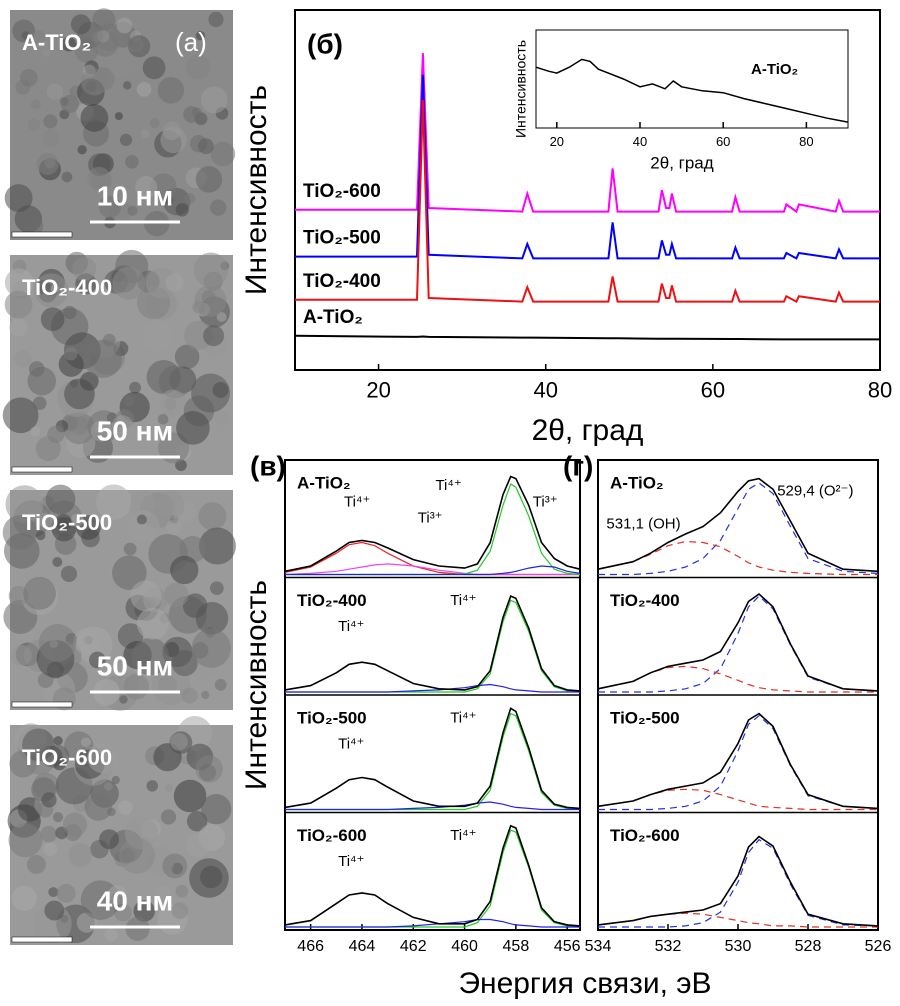  Describe the element at coordinates (135, 900) in the screenshot. I see `scale-label: 40 нм` at that location.